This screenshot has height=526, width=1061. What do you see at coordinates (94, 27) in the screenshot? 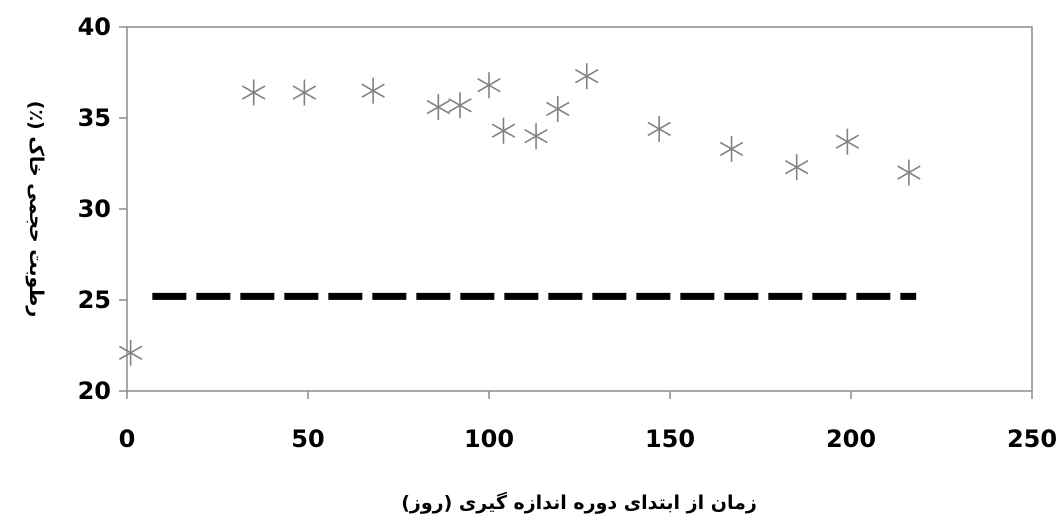
I see `y-tick-label: 40` at bounding box center [94, 27].